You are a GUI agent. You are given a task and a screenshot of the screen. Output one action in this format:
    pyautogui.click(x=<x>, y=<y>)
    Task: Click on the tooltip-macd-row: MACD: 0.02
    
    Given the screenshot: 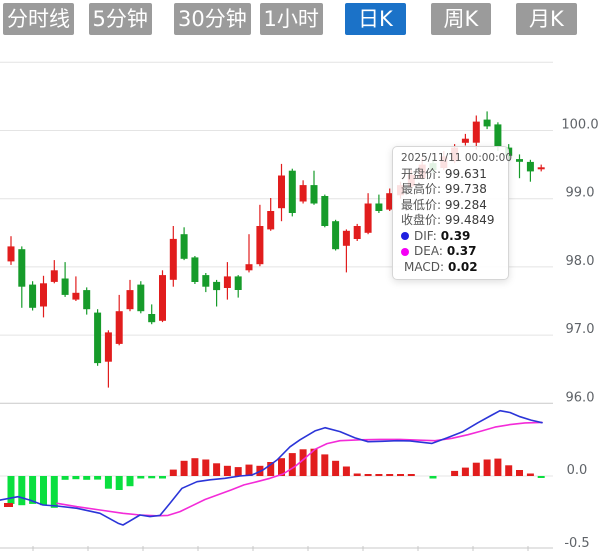 What is the action you would take?
    pyautogui.click(x=441, y=266)
    